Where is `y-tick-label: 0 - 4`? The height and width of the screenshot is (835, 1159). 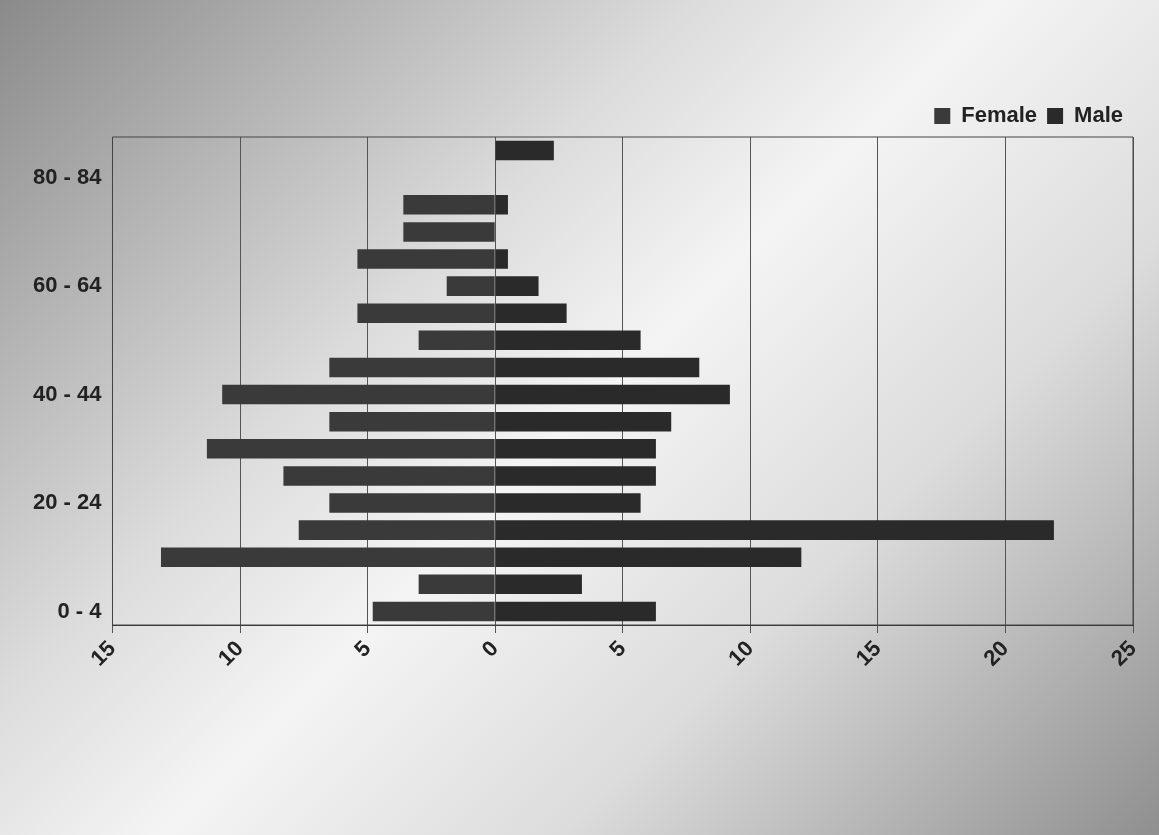
y-tick-label: 0 - 4 is located at coordinates (80, 610).